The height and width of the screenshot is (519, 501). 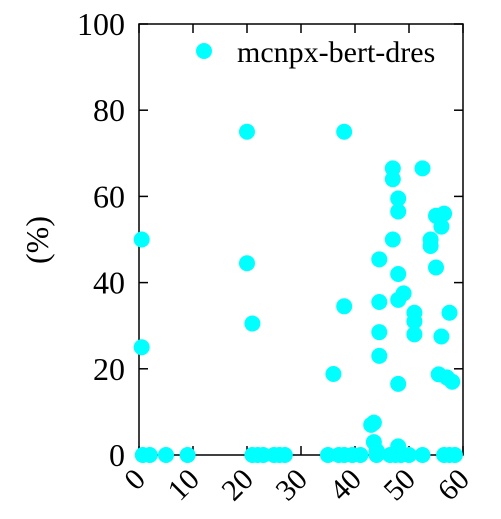 What do you see at coordinates (291, 485) in the screenshot?
I see `x-tick-label: 30` at bounding box center [291, 485].